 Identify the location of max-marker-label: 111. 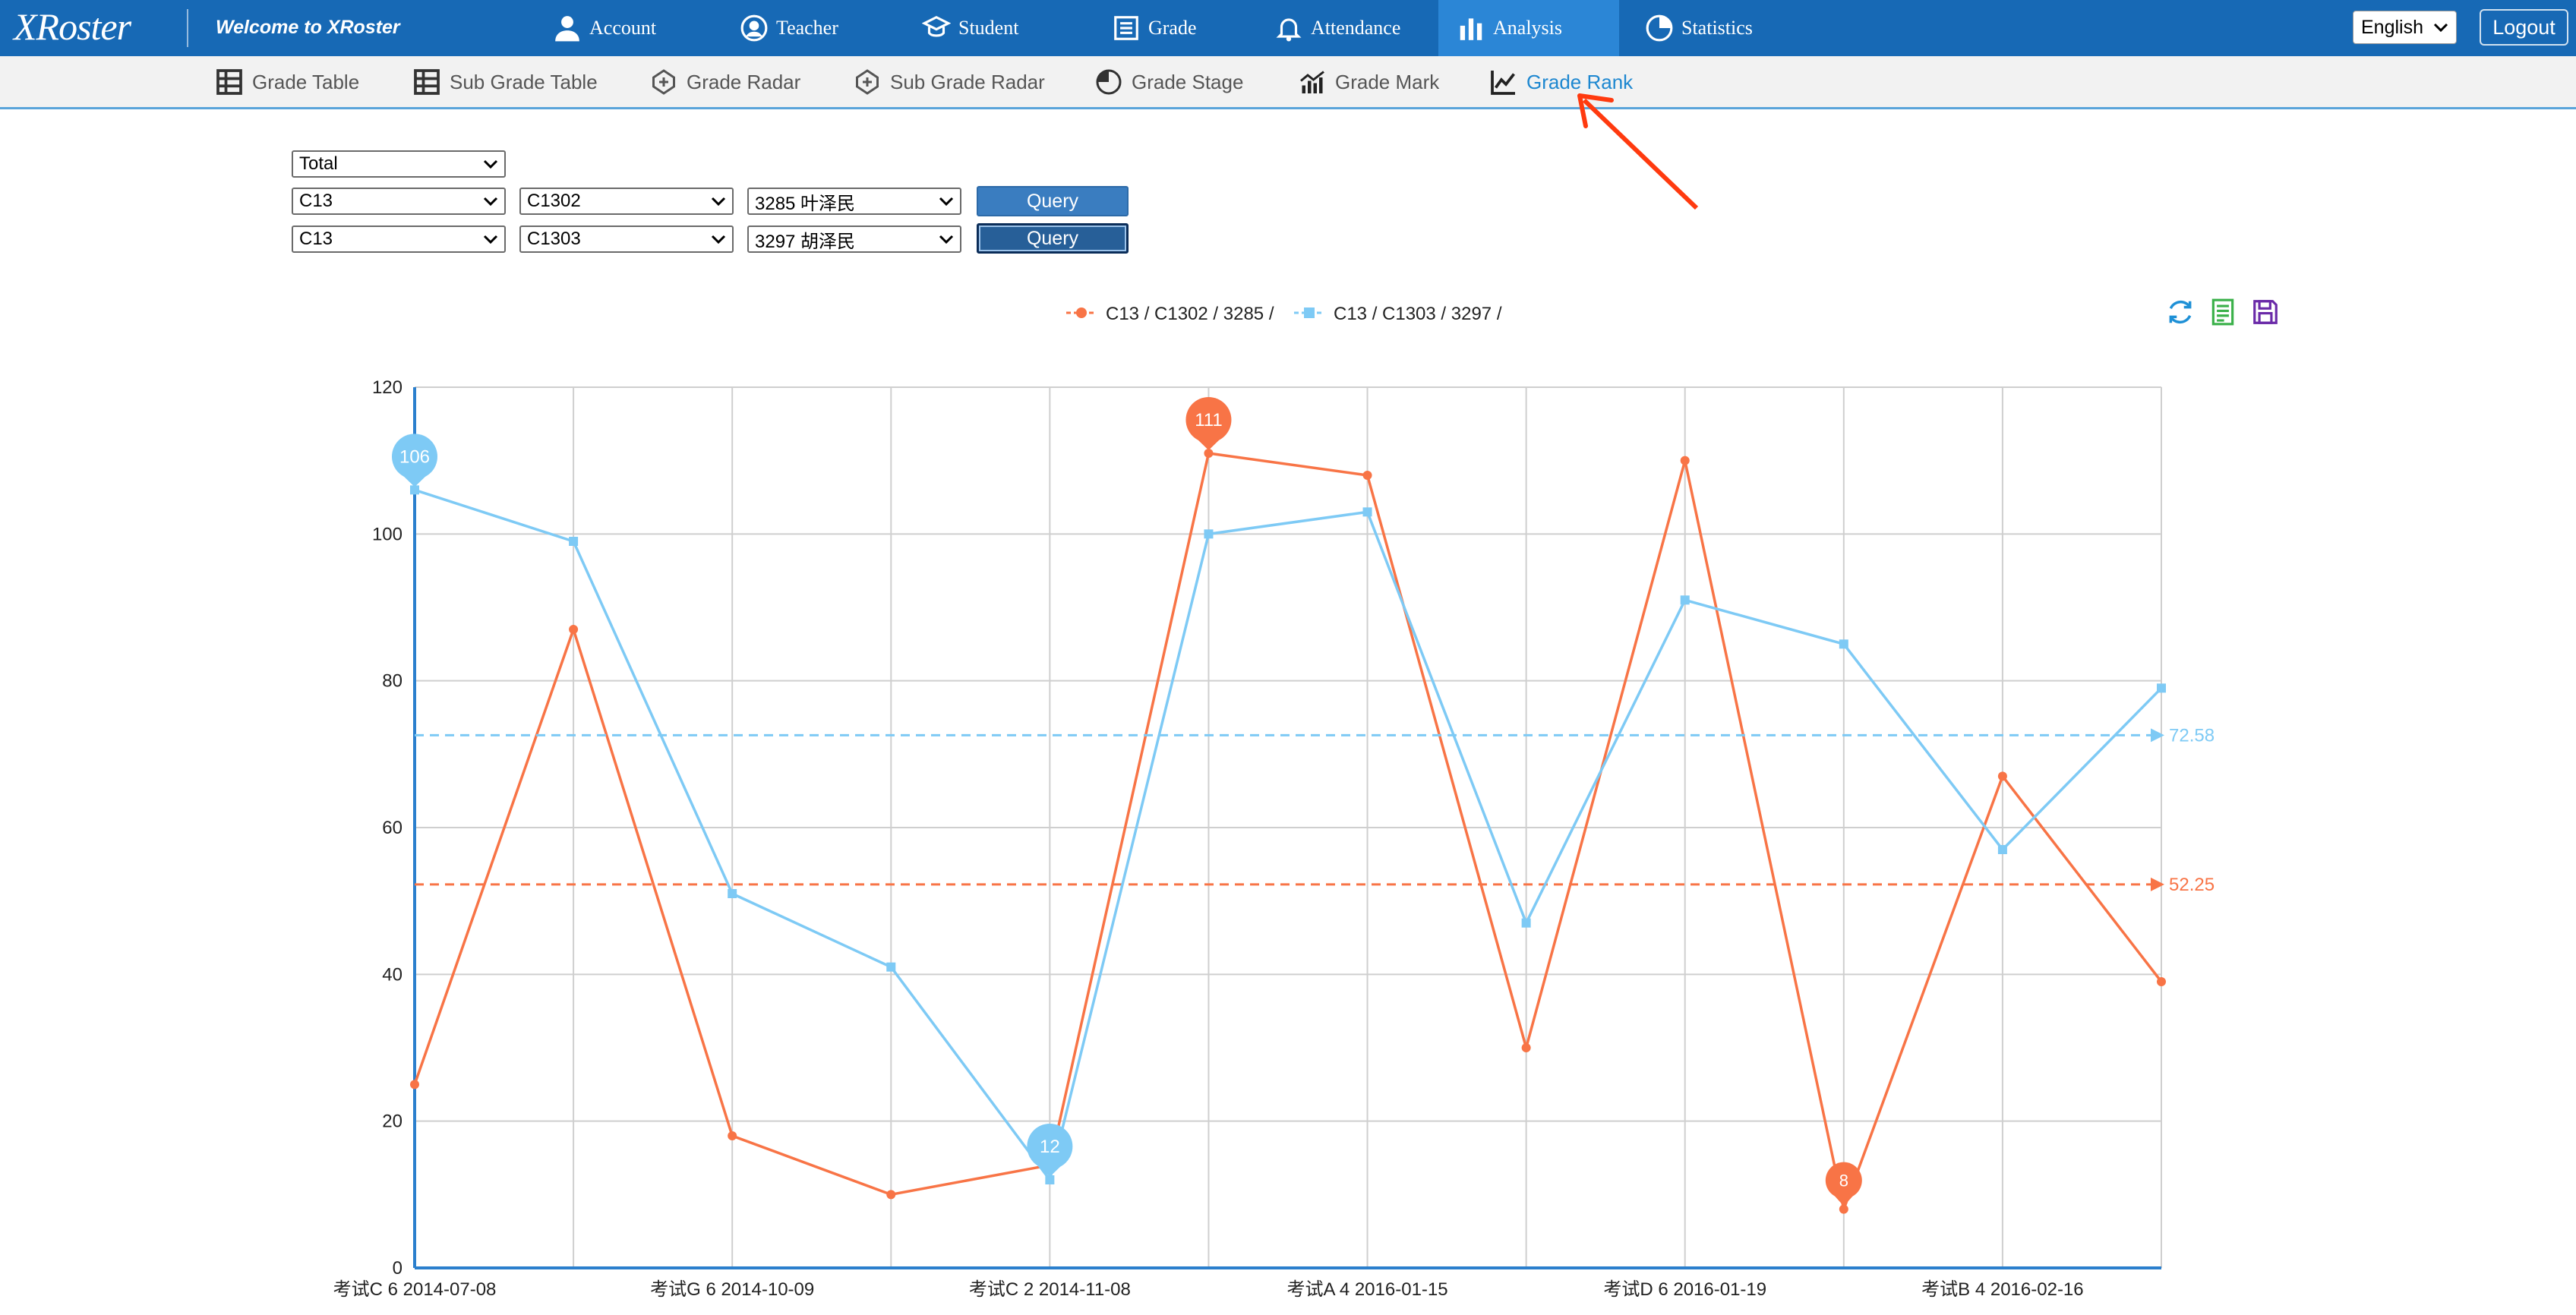
(1208, 420).